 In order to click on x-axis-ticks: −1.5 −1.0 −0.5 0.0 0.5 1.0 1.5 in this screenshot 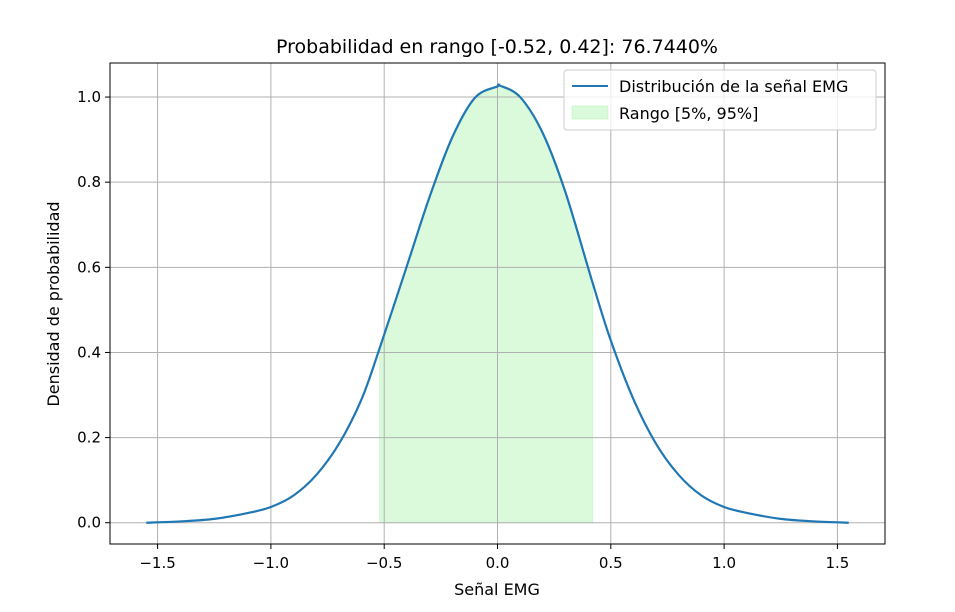, I will do `click(494, 558)`.